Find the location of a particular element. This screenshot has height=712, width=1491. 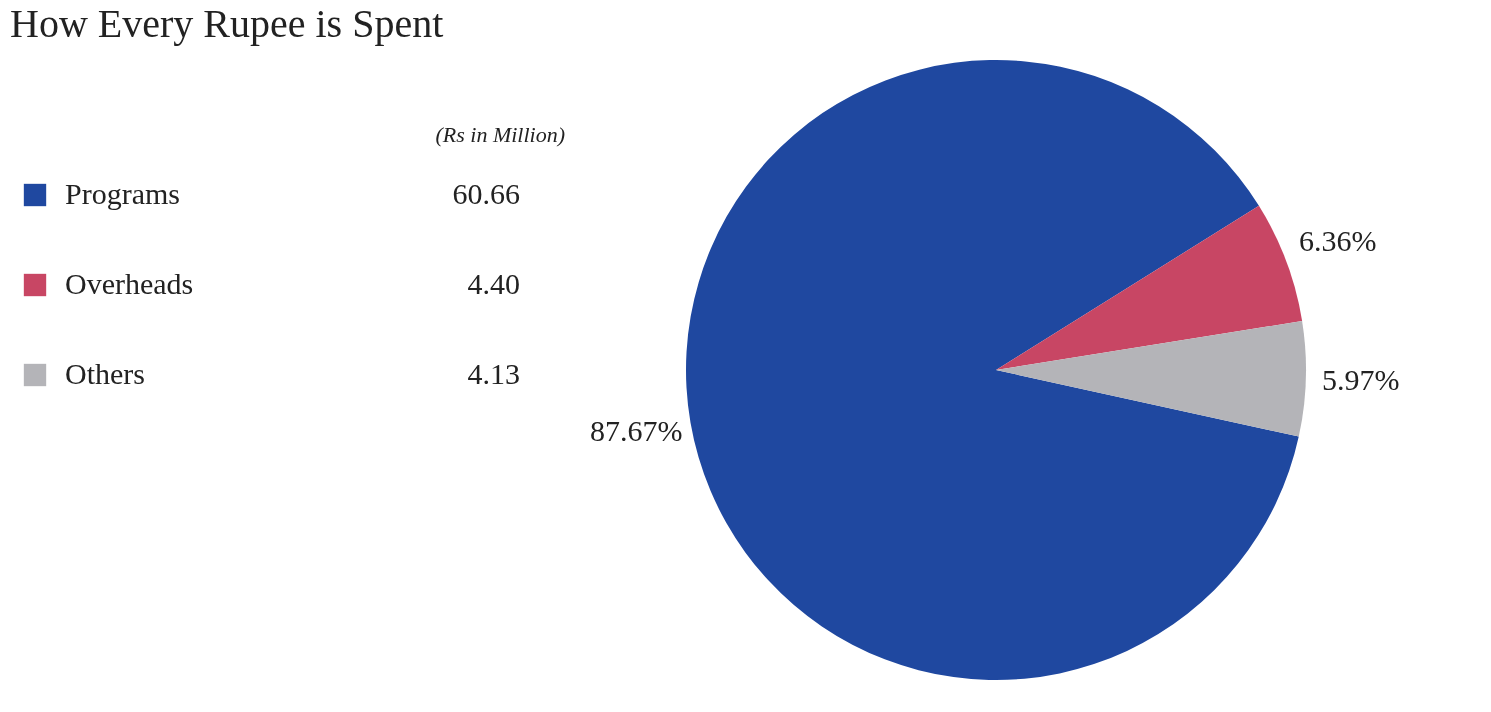

pie-slice is located at coordinates (1151, 379).